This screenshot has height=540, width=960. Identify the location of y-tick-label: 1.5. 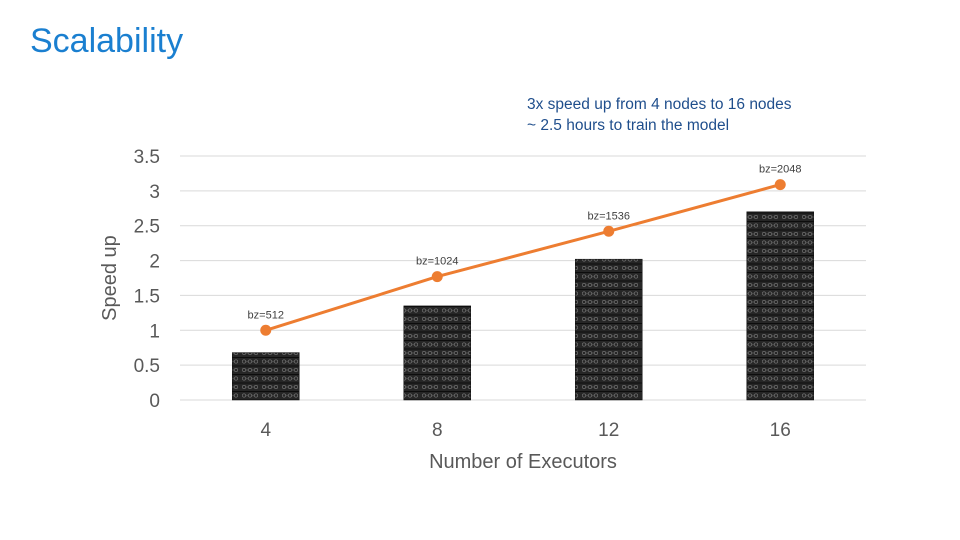
(147, 296).